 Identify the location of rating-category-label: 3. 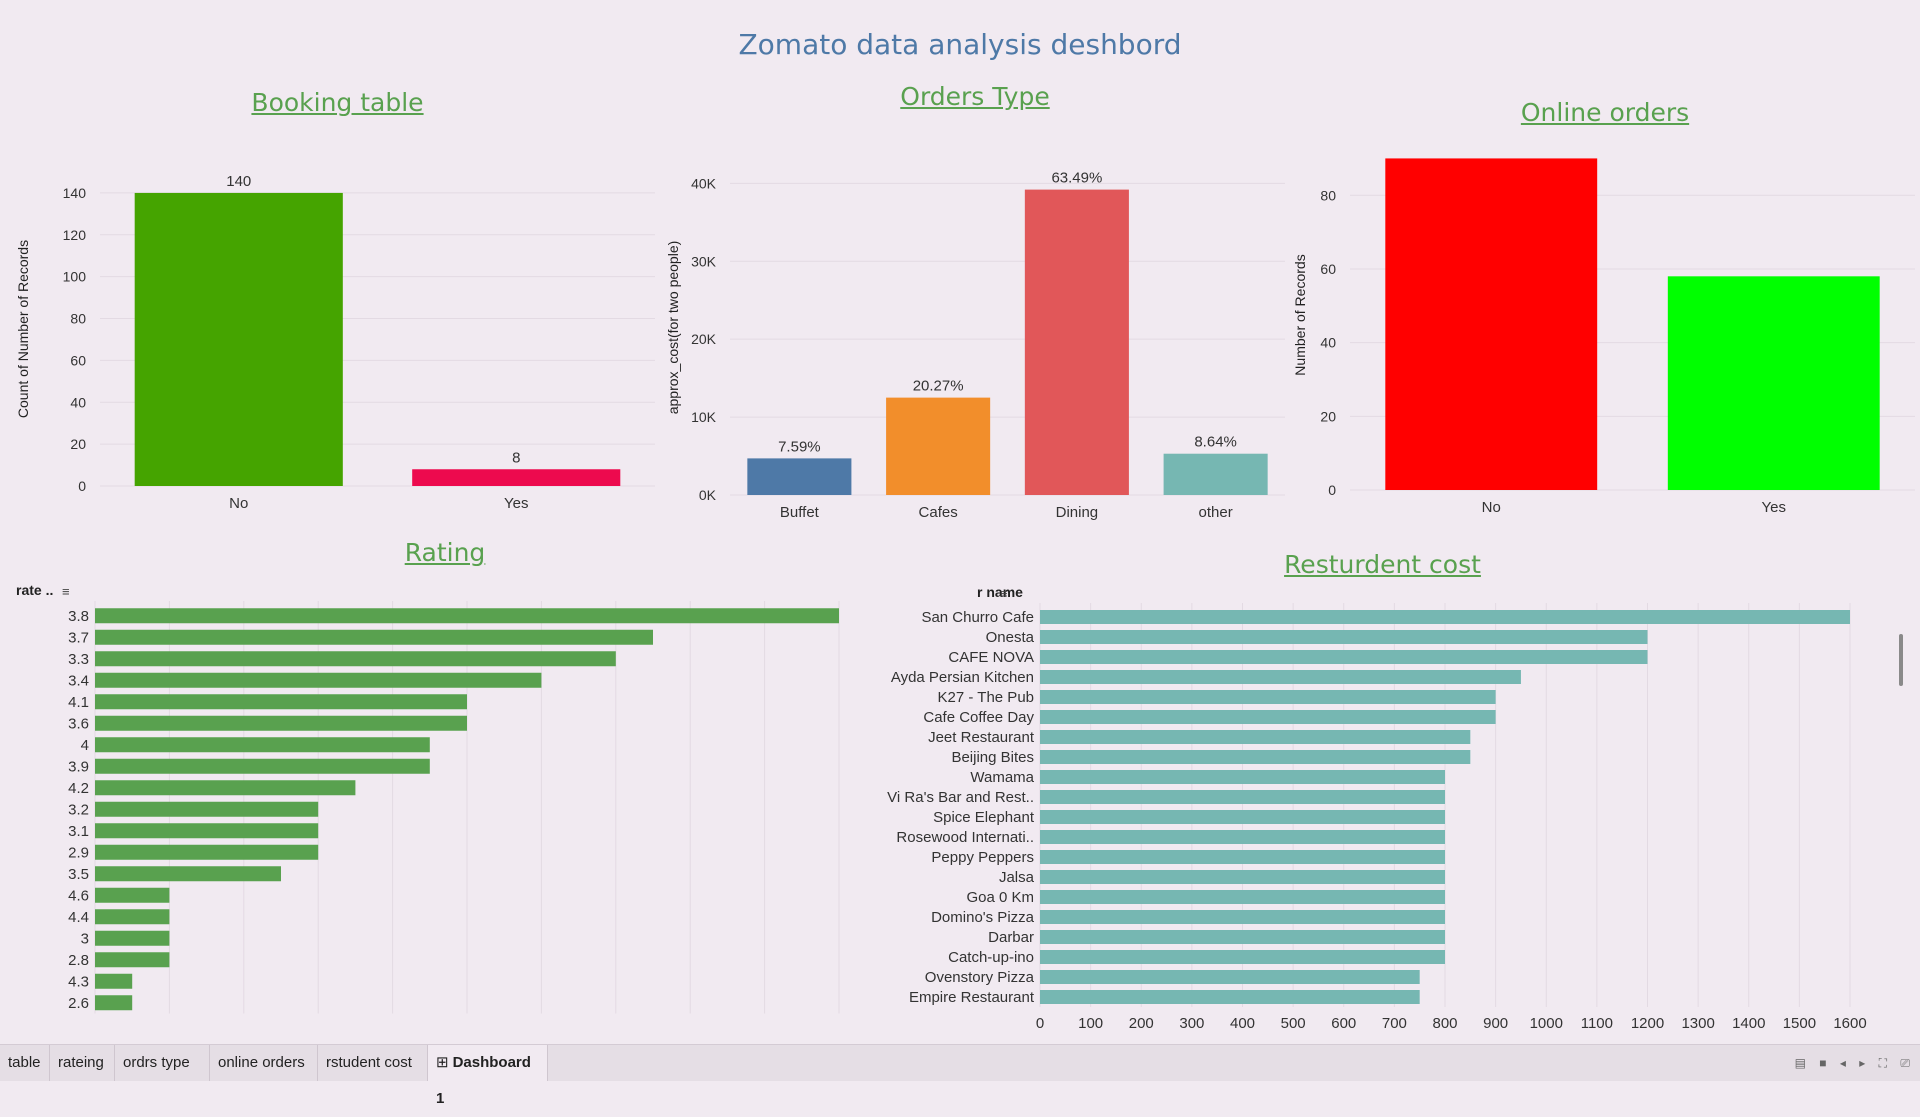
(85, 938).